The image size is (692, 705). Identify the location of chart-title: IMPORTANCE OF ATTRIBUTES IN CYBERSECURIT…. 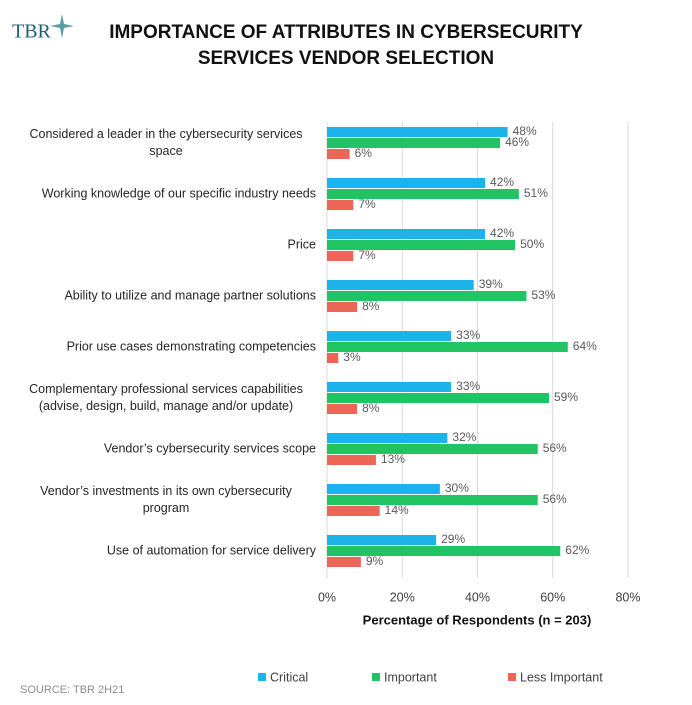
(346, 32).